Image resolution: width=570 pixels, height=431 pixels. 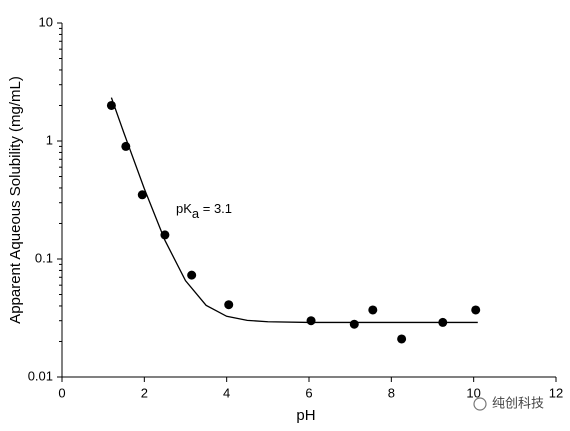 What do you see at coordinates (196, 213) in the screenshot?
I see `annotation-sub: a` at bounding box center [196, 213].